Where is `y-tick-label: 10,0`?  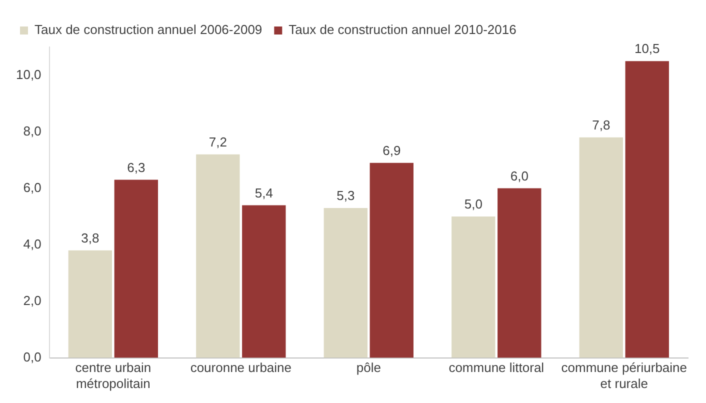 y-tick-label: 10,0 is located at coordinates (29, 74).